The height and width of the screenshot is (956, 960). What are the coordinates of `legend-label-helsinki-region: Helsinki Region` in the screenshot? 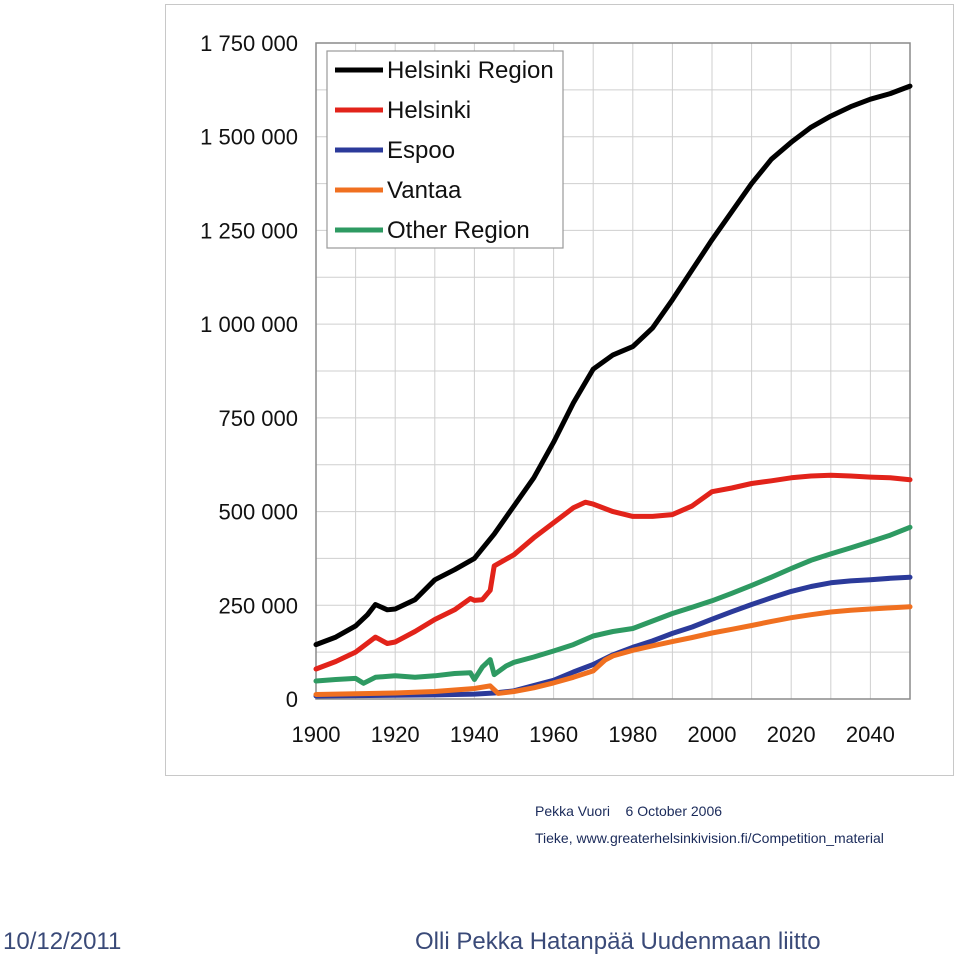 It's located at (470, 70).